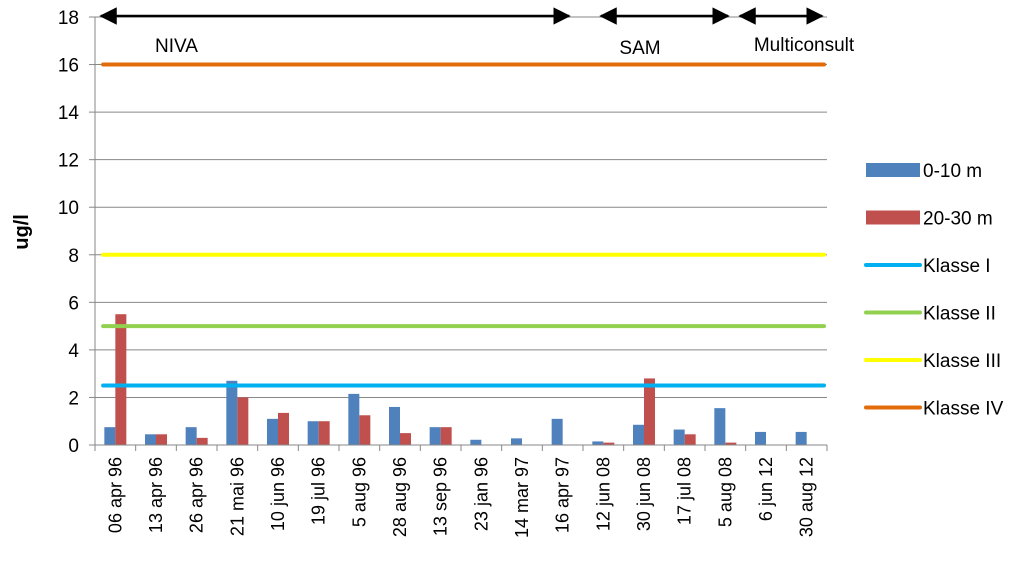 This screenshot has height=572, width=1021. I want to click on x-tick-label: 14 mar 97, so click(522, 497).